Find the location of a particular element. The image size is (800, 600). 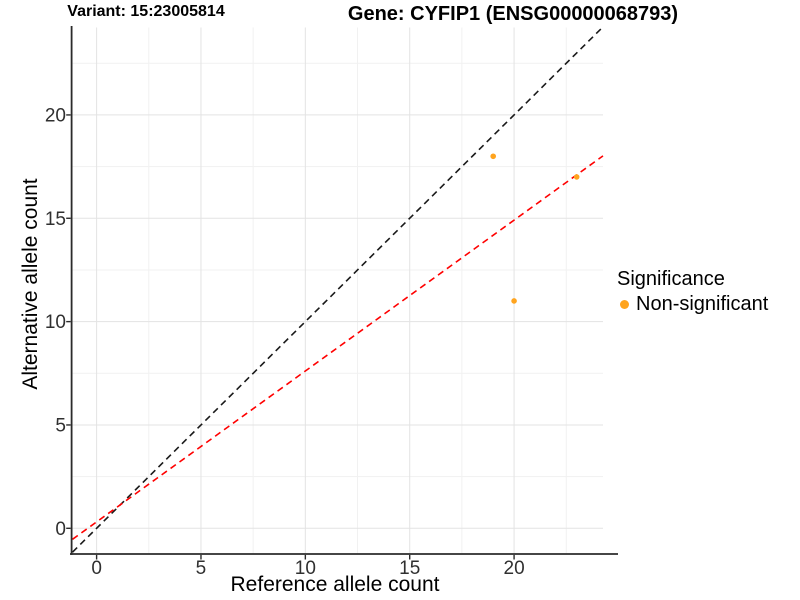

y-tick-label: 5 is located at coordinates (60, 425).